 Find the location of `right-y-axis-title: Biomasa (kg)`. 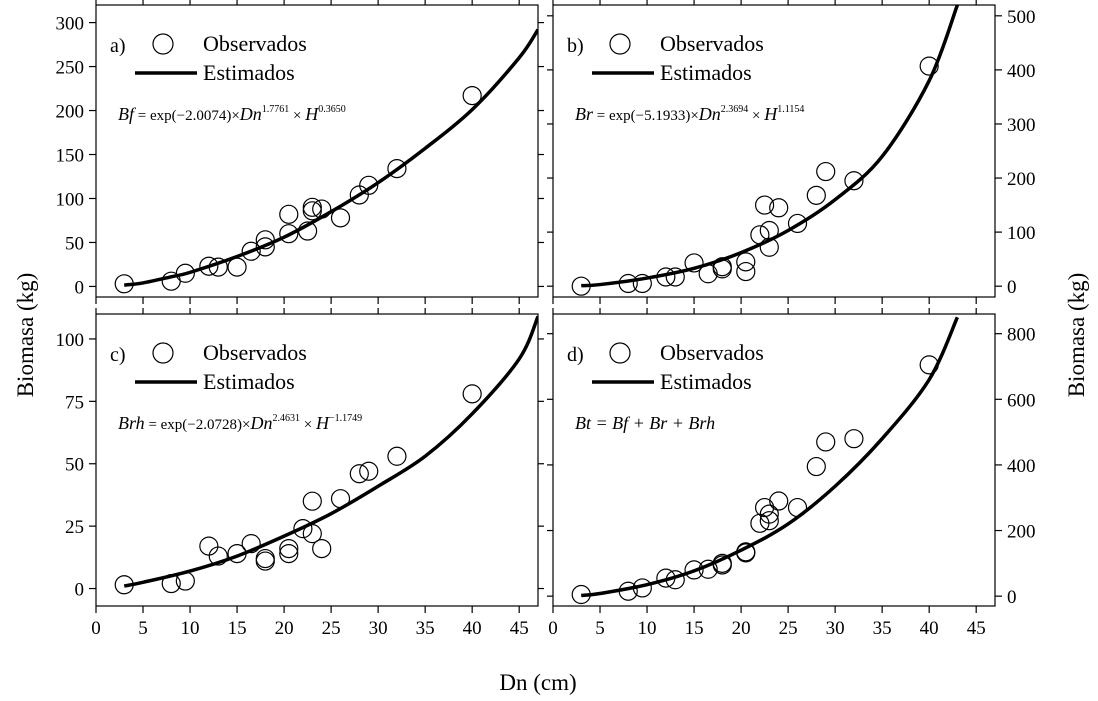

right-y-axis-title: Biomasa (kg) is located at coordinates (1076, 335).